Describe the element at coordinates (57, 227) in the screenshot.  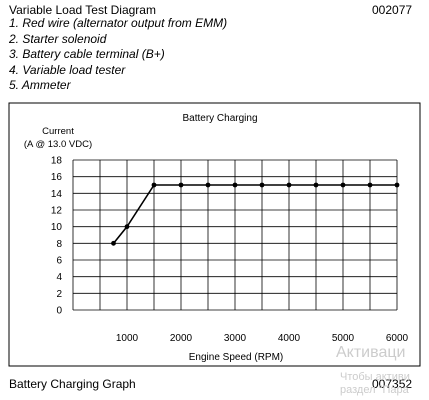
I see `y-tick-label: 10` at that location.